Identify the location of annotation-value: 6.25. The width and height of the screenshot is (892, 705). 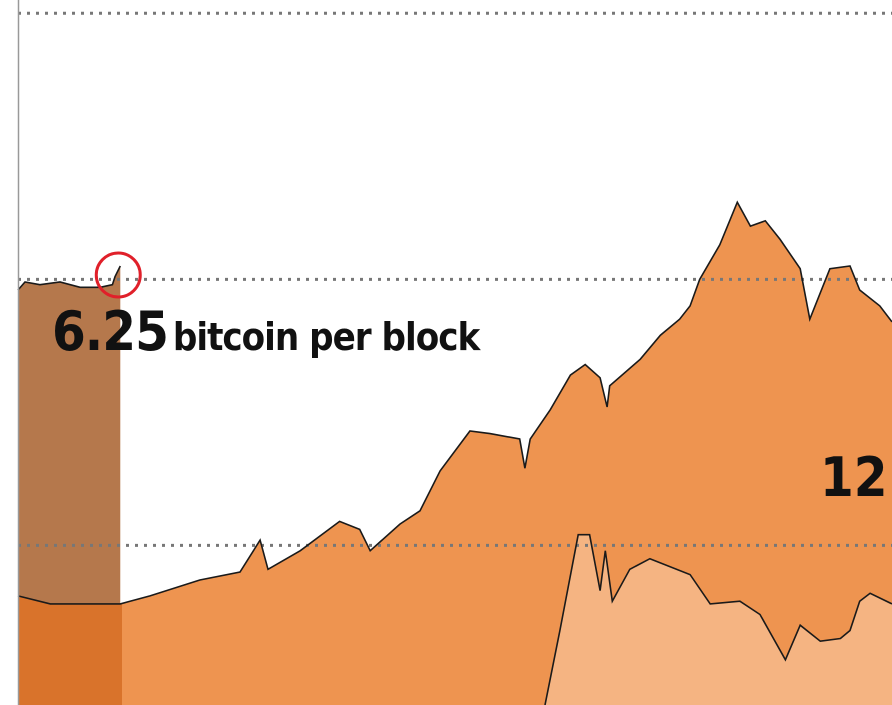
(110, 331).